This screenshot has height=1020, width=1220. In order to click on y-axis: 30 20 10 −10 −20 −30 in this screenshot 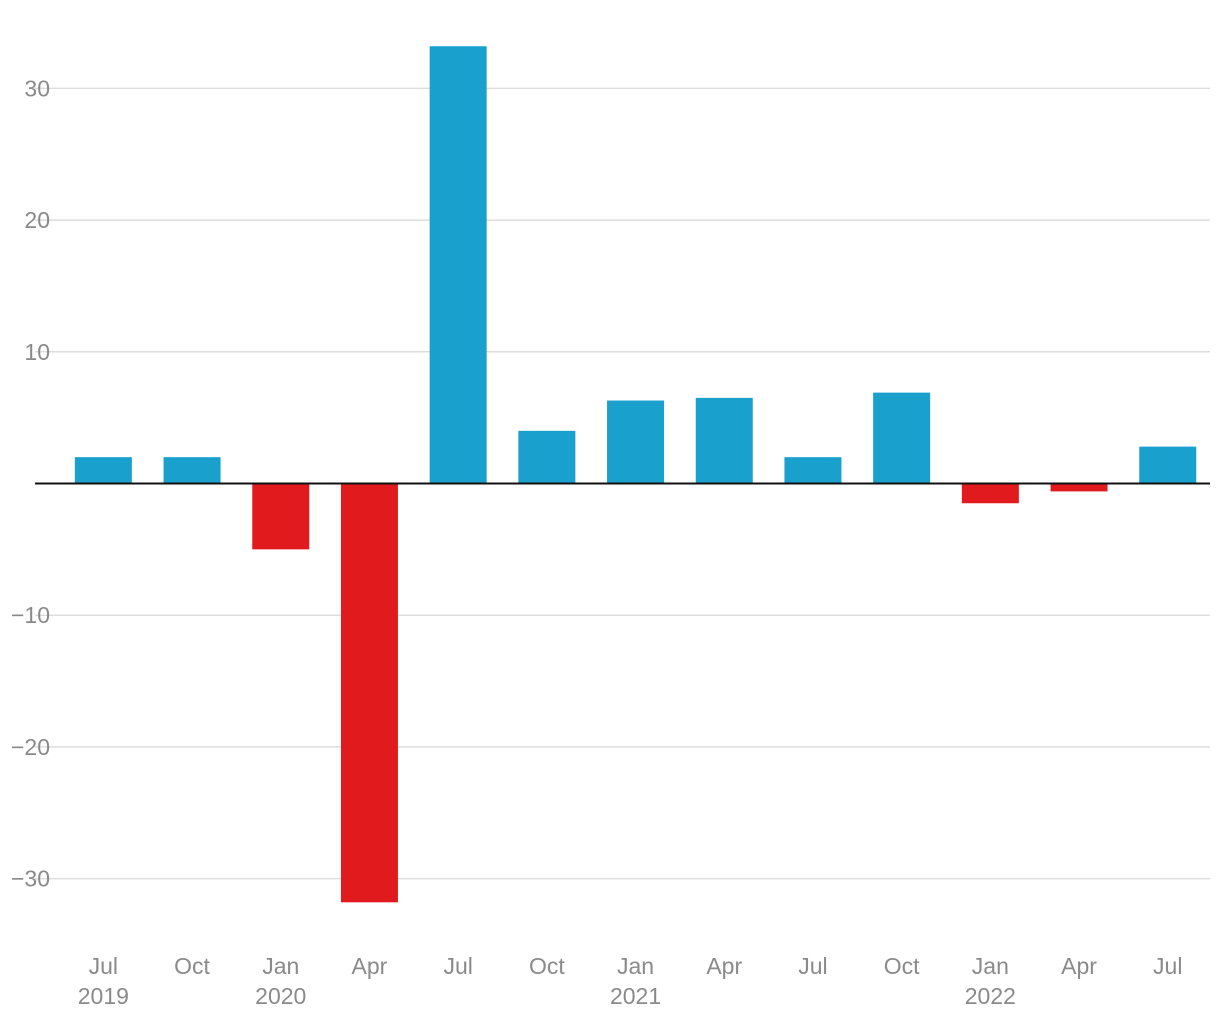, I will do `click(30, 483)`.